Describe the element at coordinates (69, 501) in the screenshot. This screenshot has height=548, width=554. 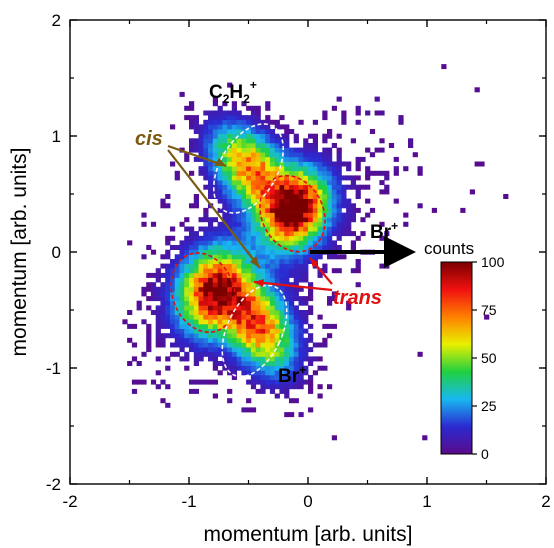
I see `x-tick-label: -2` at that location.